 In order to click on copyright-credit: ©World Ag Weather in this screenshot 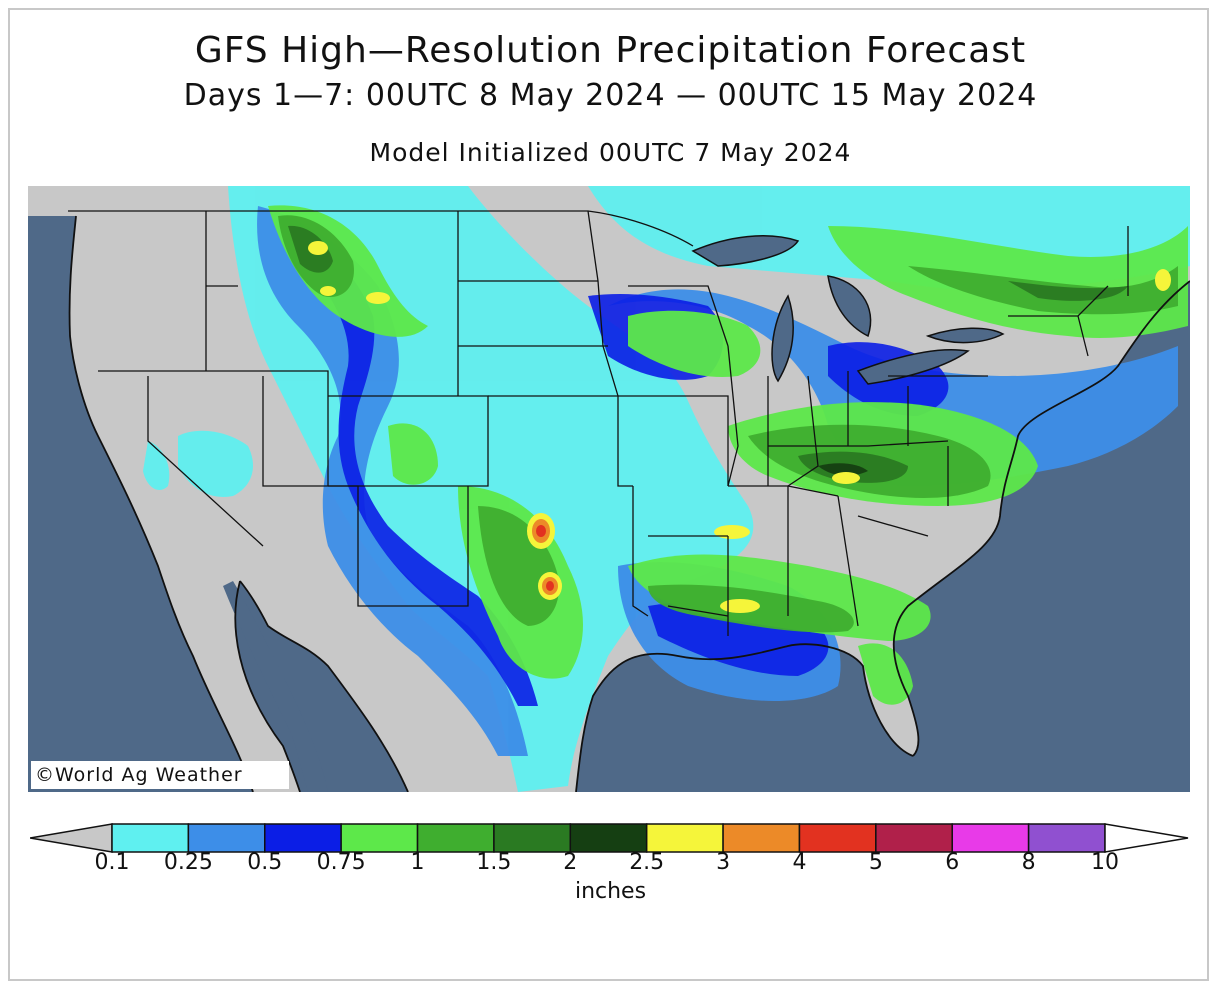, I will do `click(160, 775)`.